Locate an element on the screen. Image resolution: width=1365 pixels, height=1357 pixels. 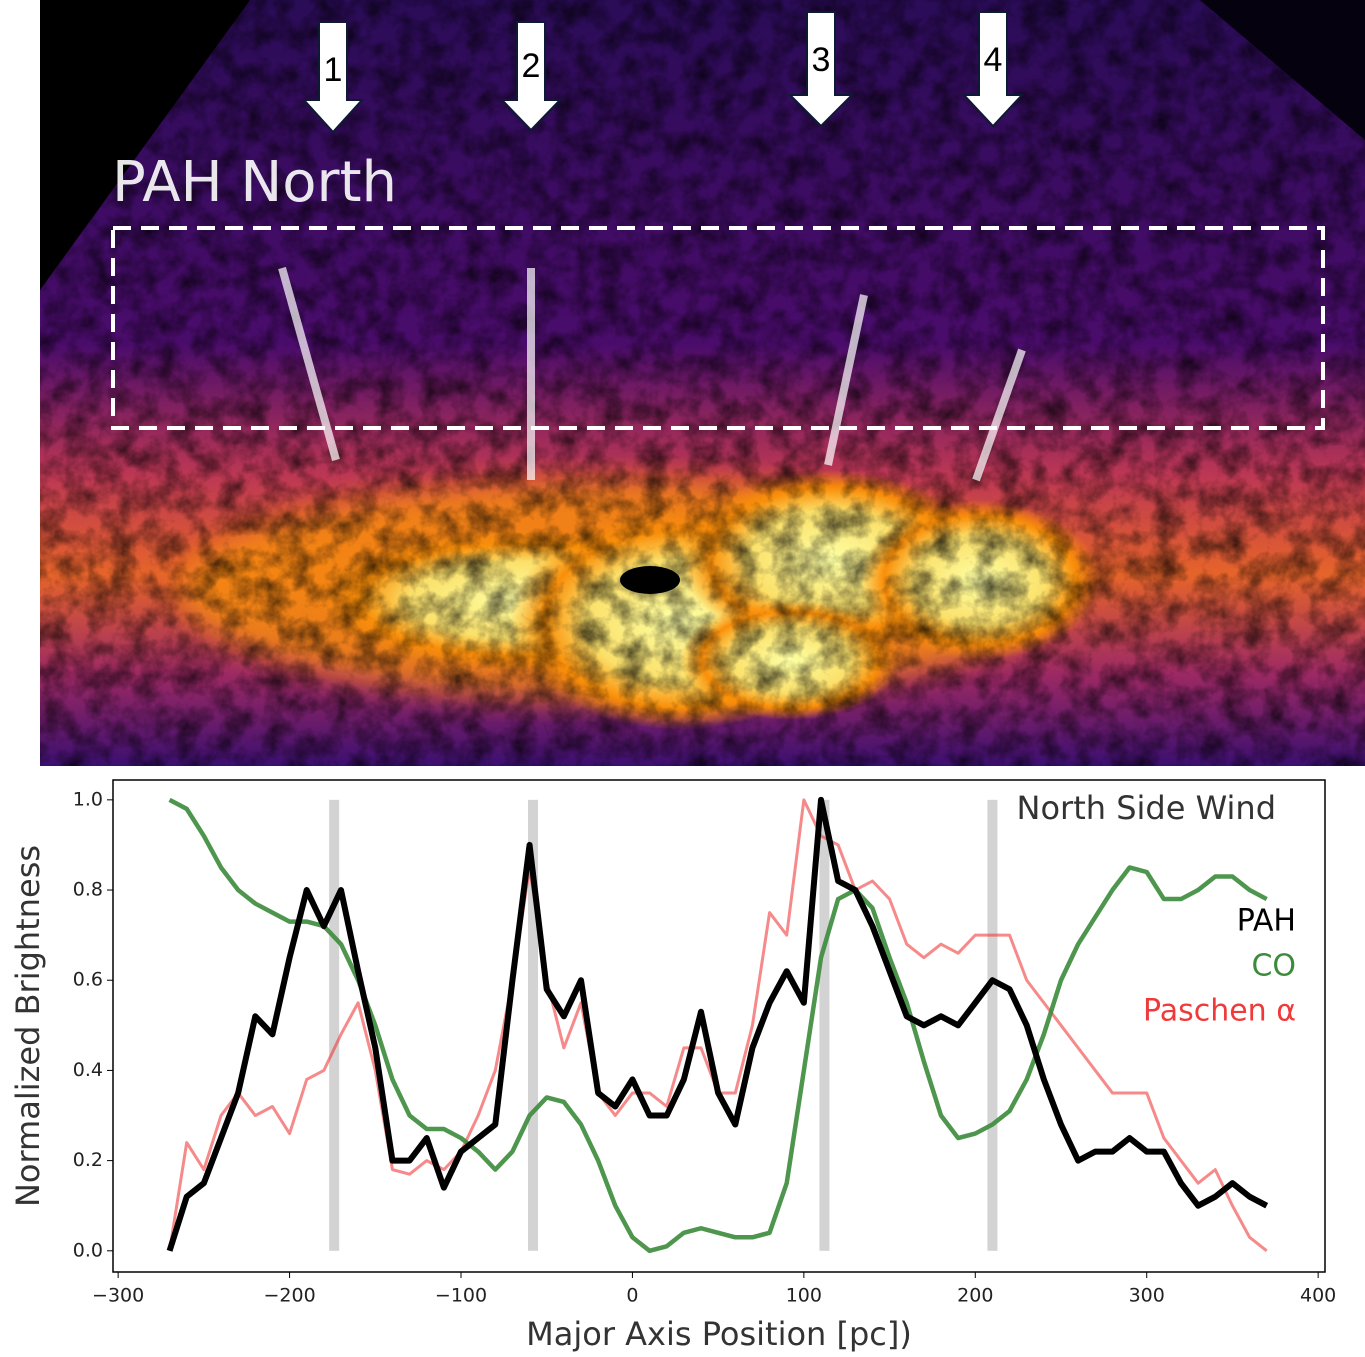
x-tick-label: 100 is located at coordinates (804, 1296).